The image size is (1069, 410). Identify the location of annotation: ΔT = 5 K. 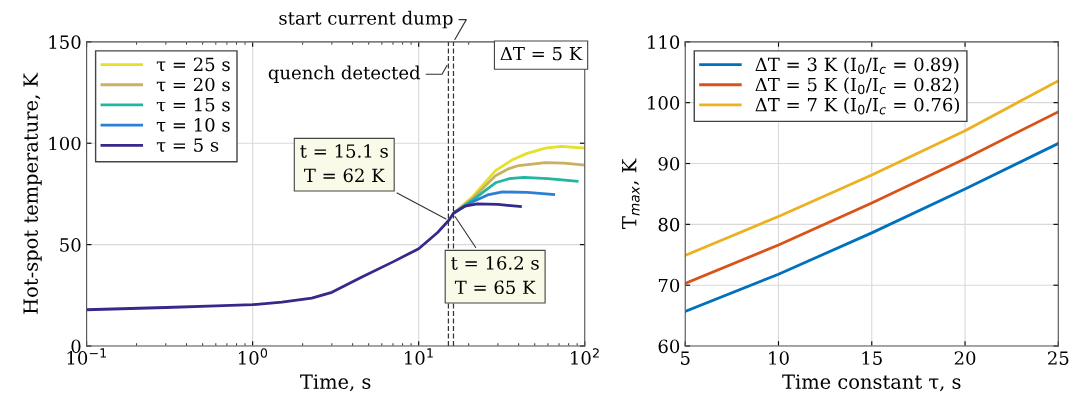
(541, 53).